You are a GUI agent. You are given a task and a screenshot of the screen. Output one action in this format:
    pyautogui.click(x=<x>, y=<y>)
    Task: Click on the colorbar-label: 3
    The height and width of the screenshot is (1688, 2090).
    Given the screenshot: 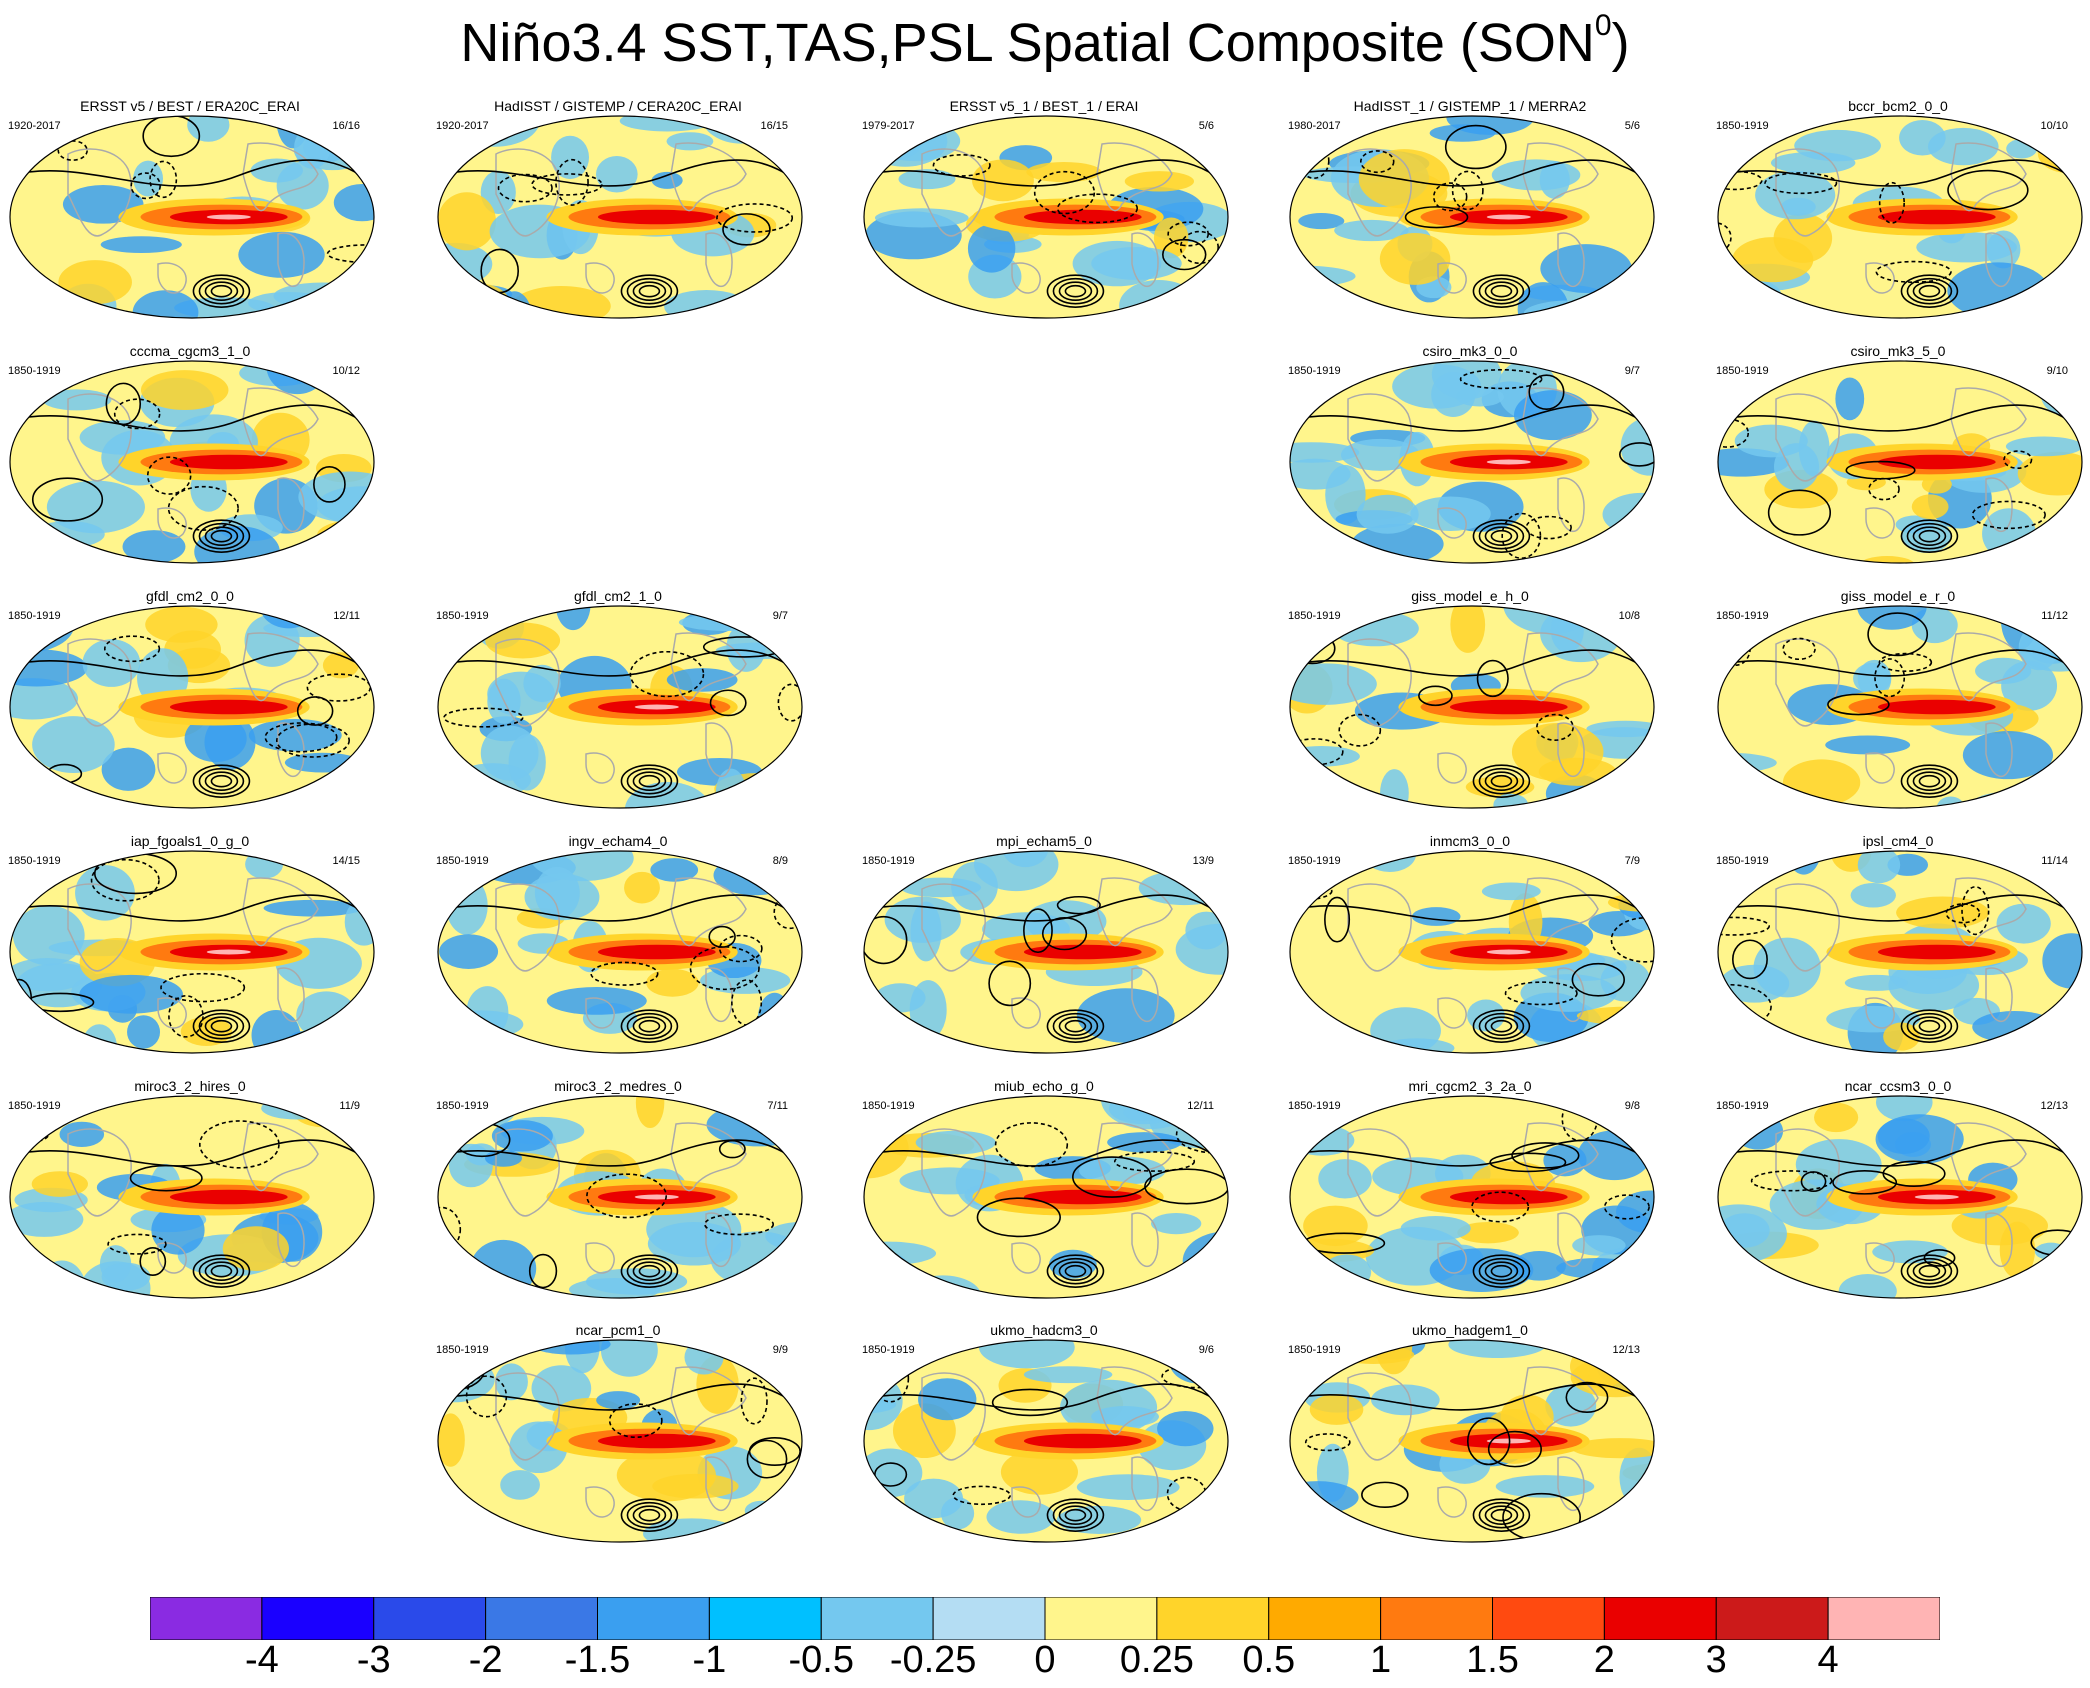 What is the action you would take?
    pyautogui.click(x=1716, y=1660)
    